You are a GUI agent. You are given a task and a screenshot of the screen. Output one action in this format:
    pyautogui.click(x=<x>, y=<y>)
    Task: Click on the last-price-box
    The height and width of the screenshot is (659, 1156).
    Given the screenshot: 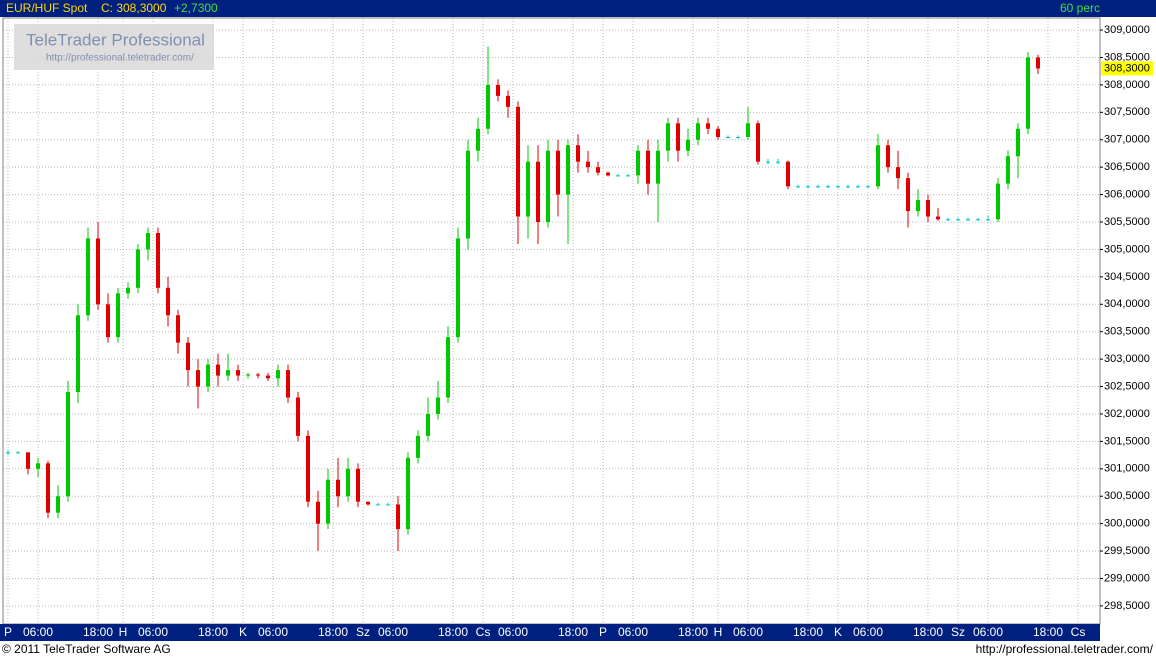 What is the action you would take?
    pyautogui.click(x=1127, y=68)
    